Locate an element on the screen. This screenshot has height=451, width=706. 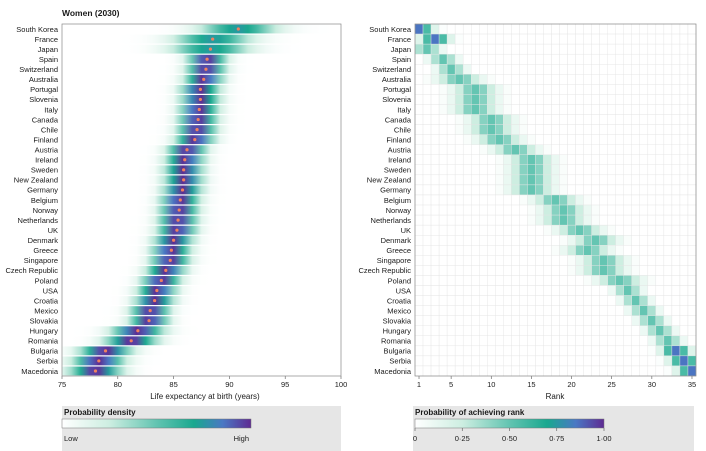
right-row-label: UK is located at coordinates (406, 230).